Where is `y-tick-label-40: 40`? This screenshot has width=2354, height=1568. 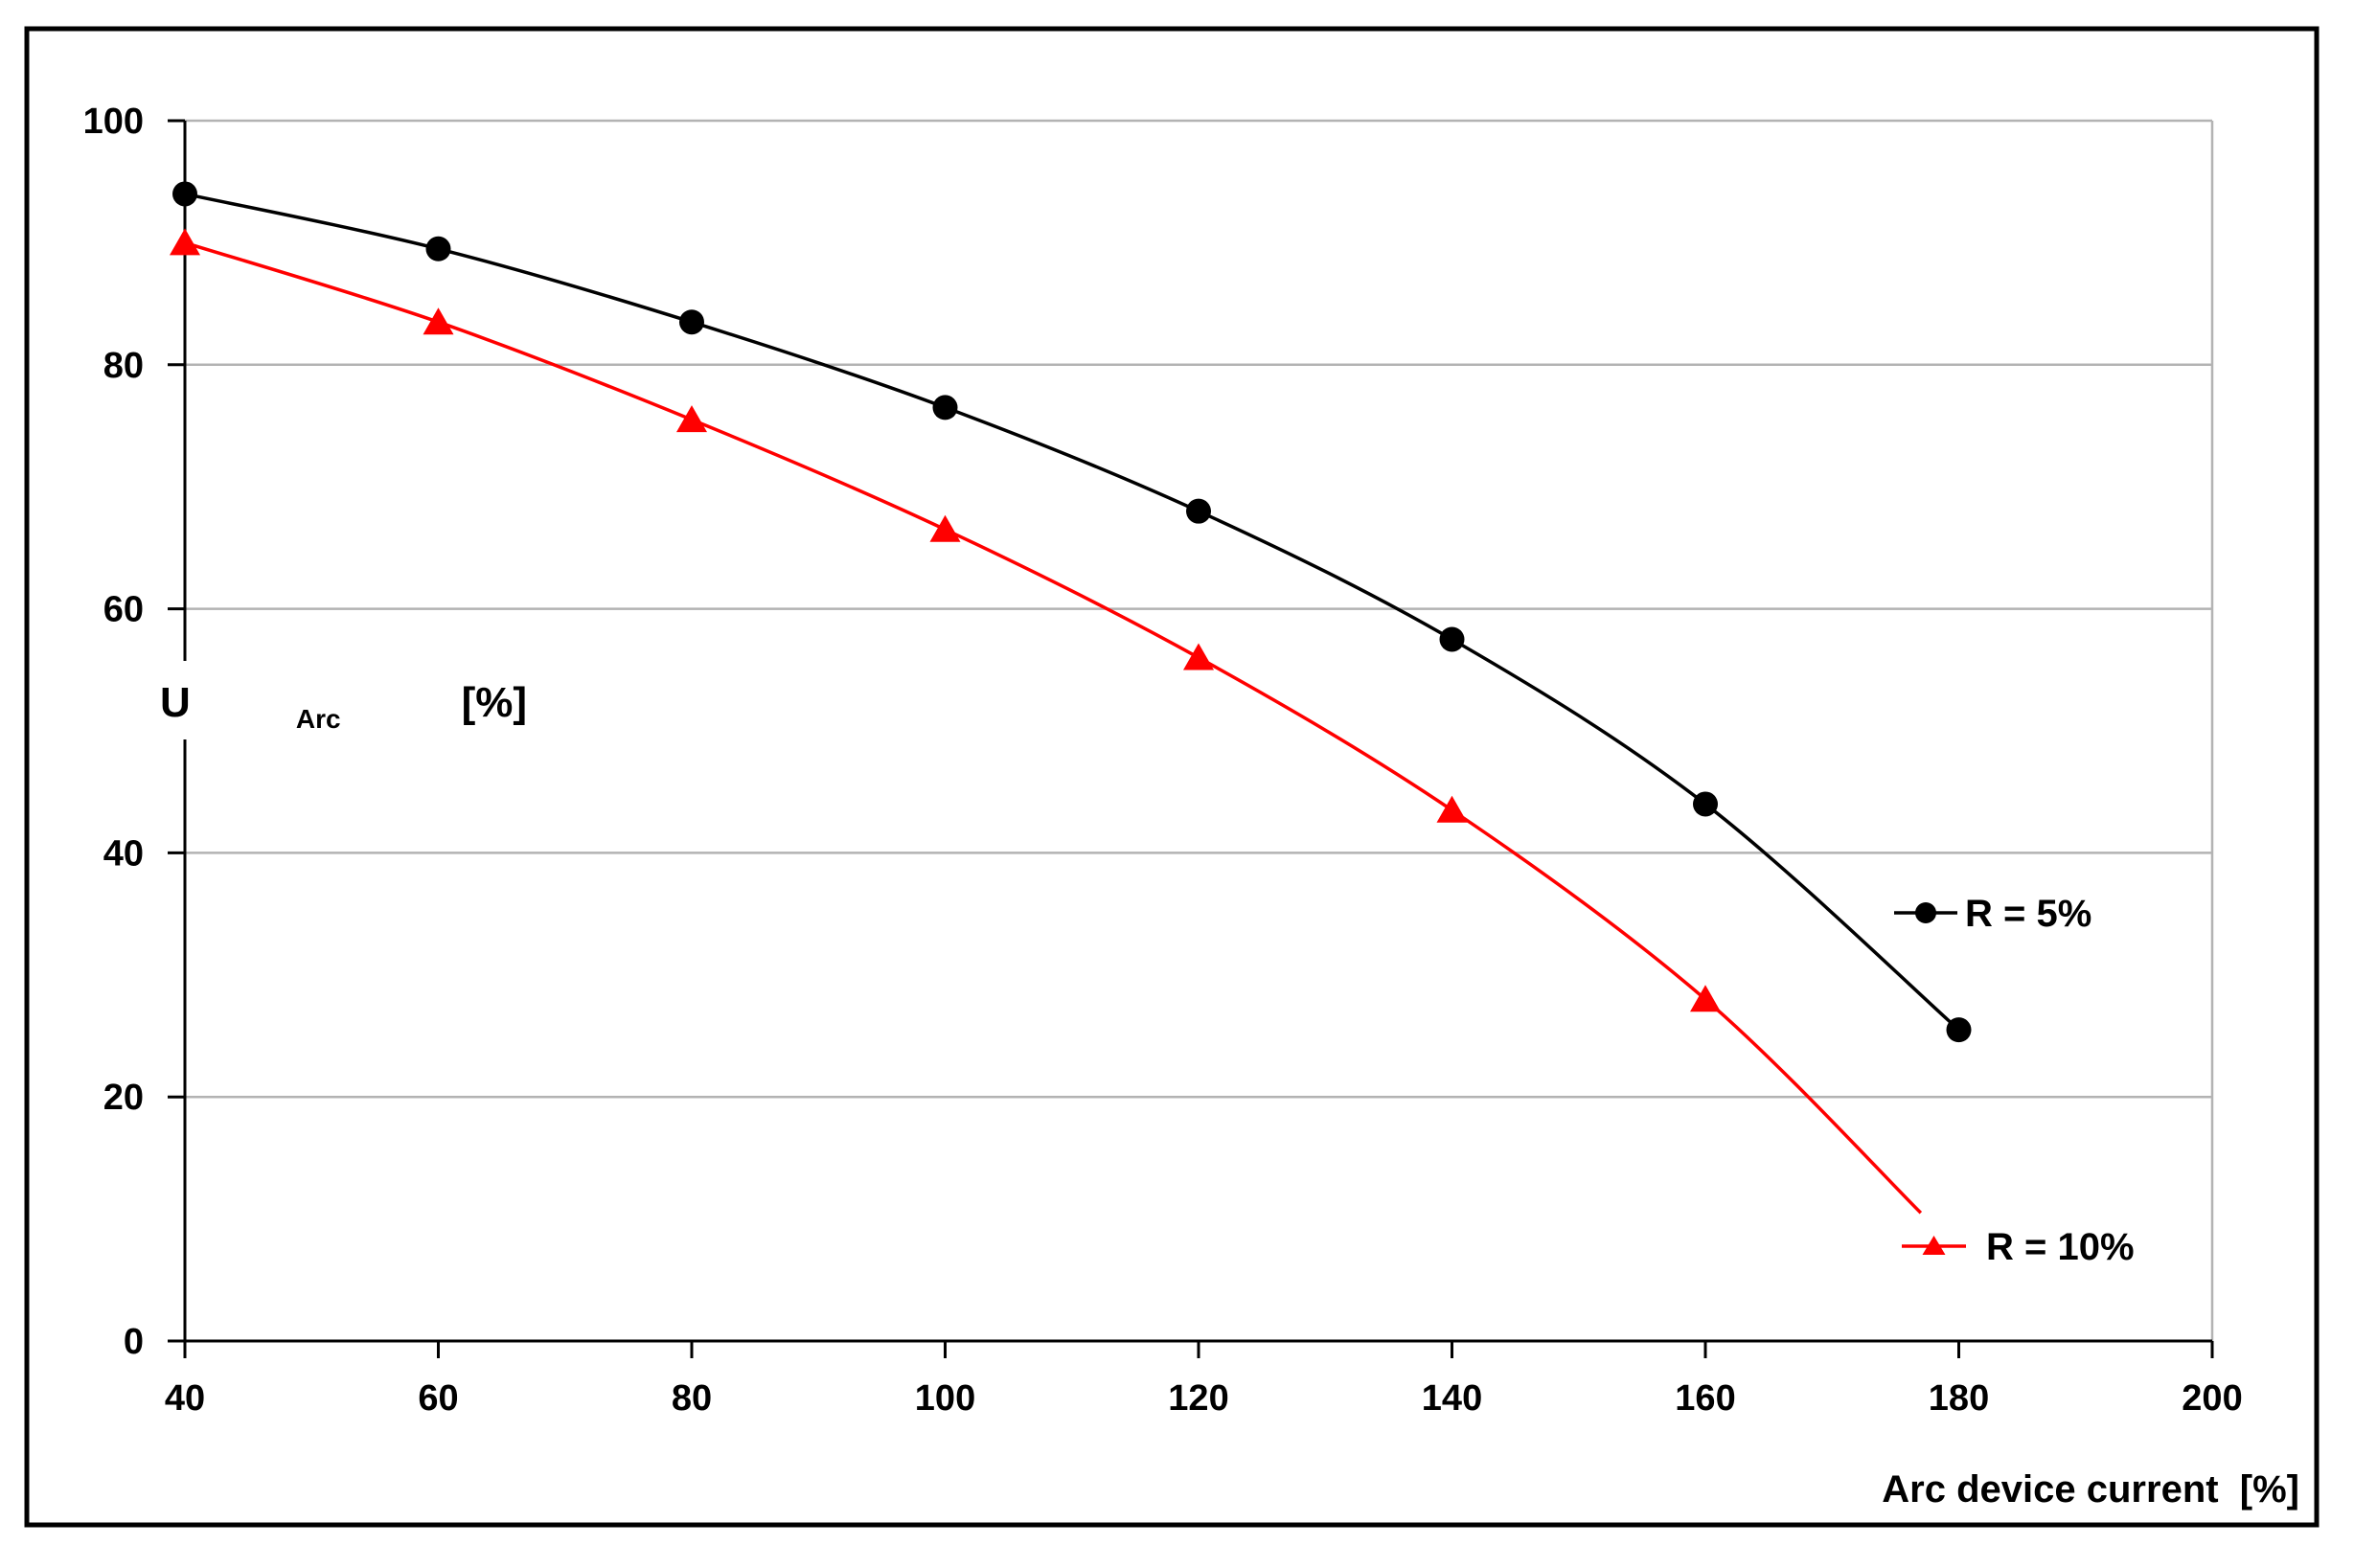
y-tick-label-40: 40 is located at coordinates (123, 853).